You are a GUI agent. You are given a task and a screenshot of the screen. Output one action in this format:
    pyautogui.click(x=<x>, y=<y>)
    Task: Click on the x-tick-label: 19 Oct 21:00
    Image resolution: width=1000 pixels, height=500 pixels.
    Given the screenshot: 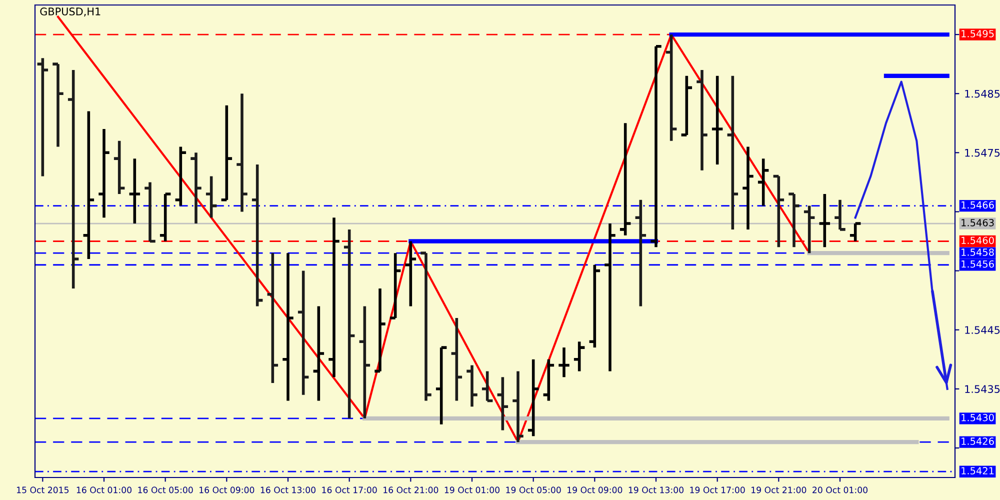 What is the action you would take?
    pyautogui.click(x=779, y=490)
    